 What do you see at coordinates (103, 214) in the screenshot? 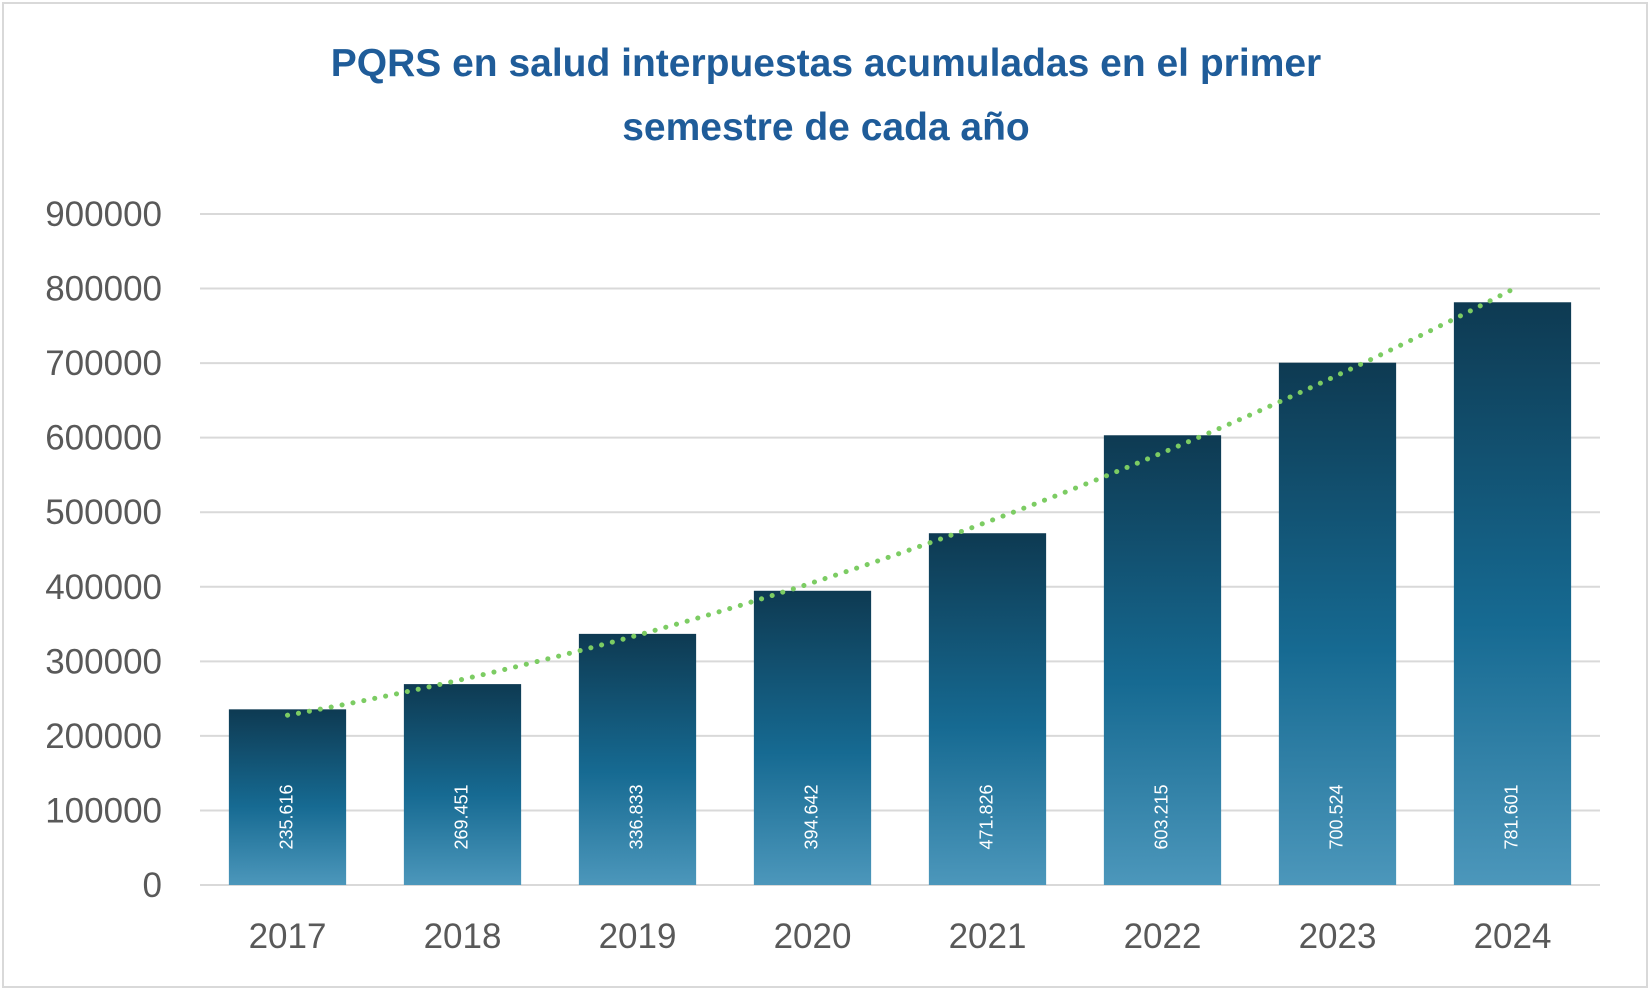
I see `y-tick-label: 900000` at bounding box center [103, 214].